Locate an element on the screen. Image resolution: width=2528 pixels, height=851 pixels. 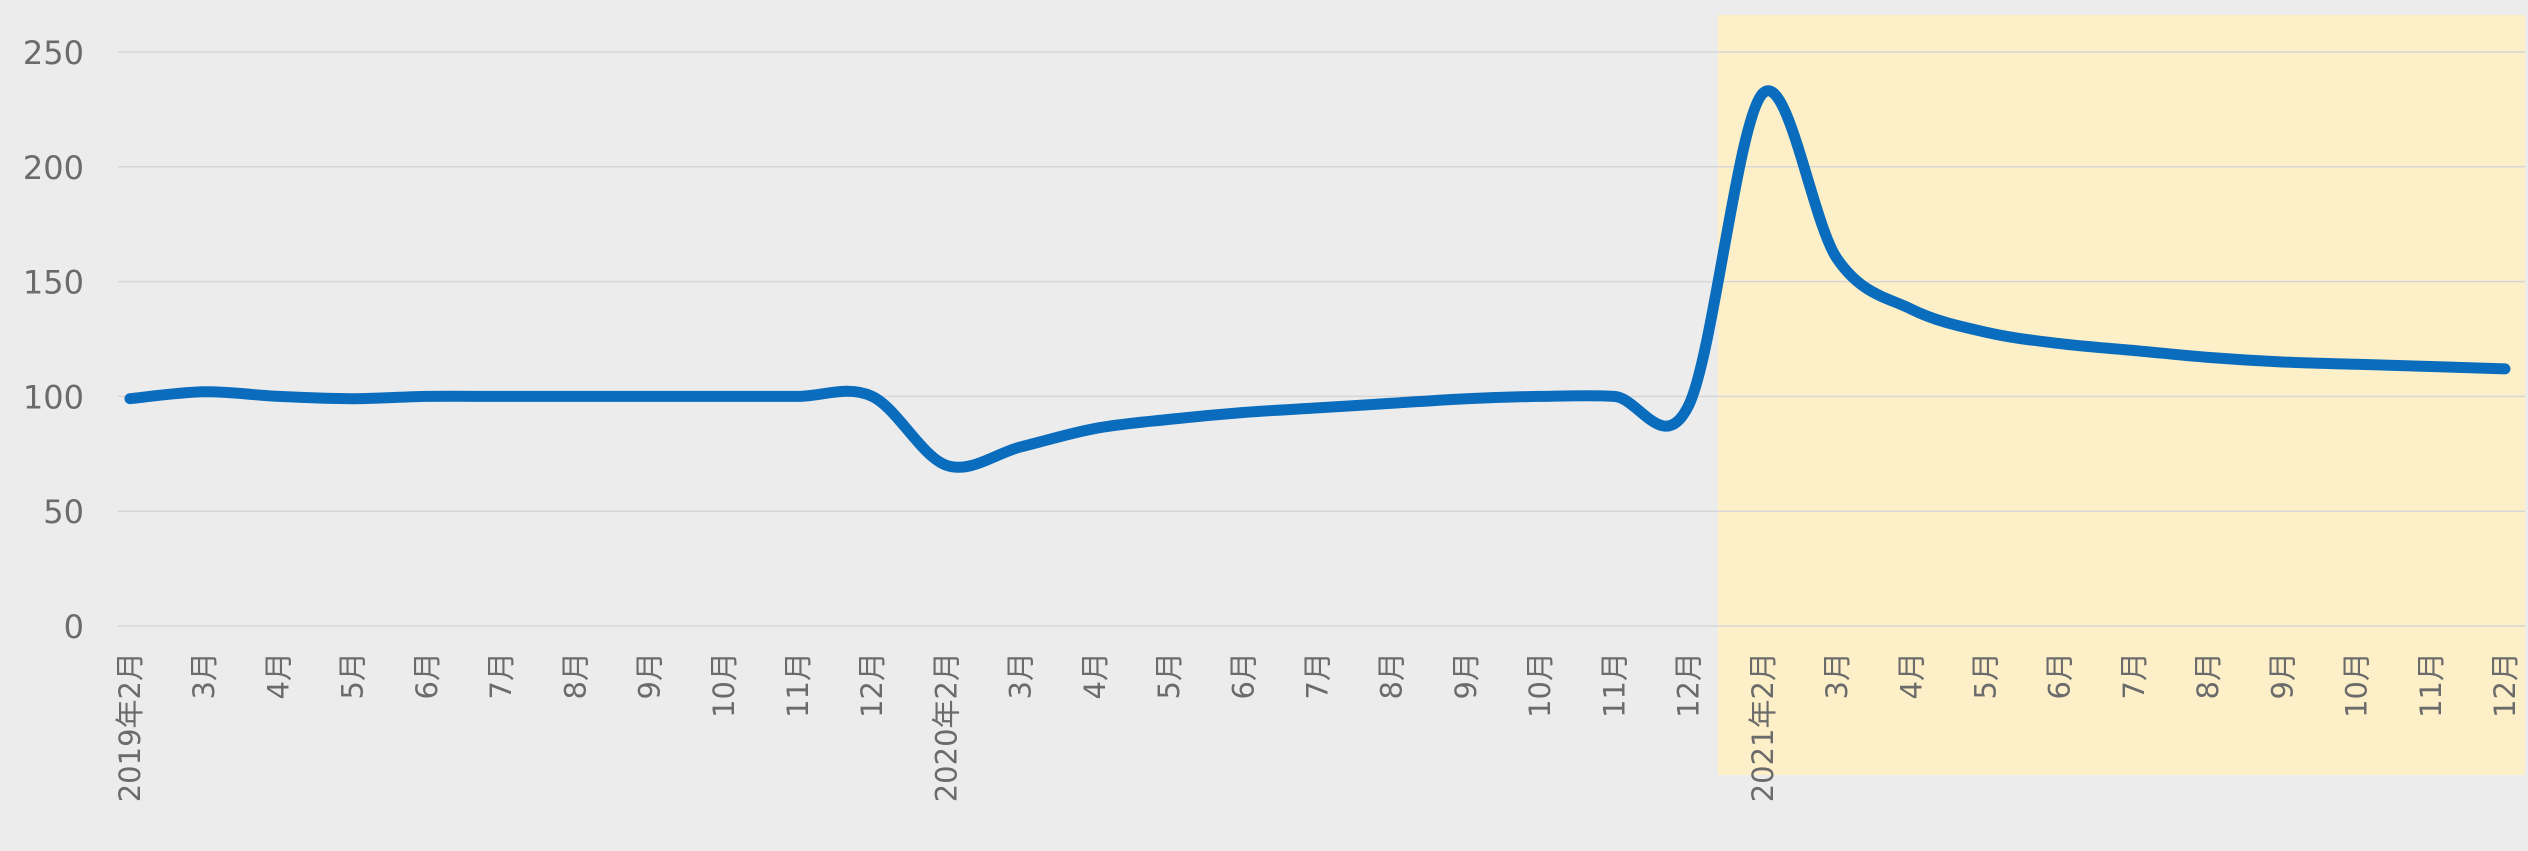
y-axis-ticks: 0 50 100 150 200 250 is located at coordinates (53, 340).